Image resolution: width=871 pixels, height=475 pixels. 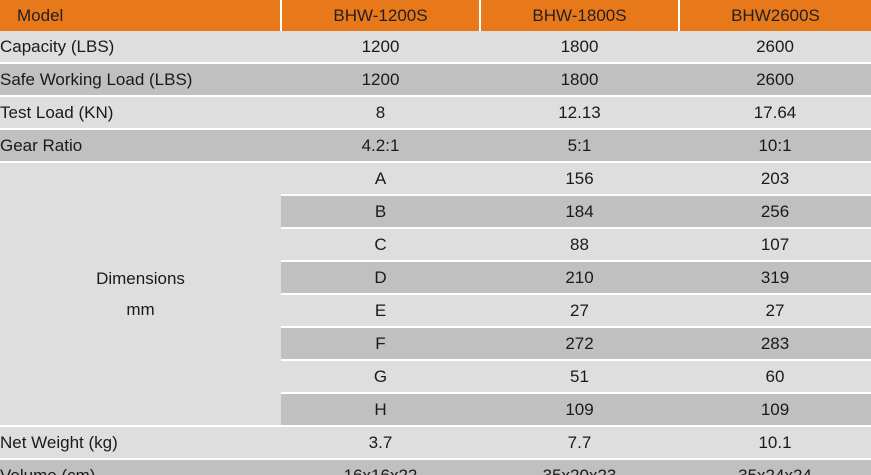 I want to click on cell-dim-a-2: 203, so click(x=775, y=179).